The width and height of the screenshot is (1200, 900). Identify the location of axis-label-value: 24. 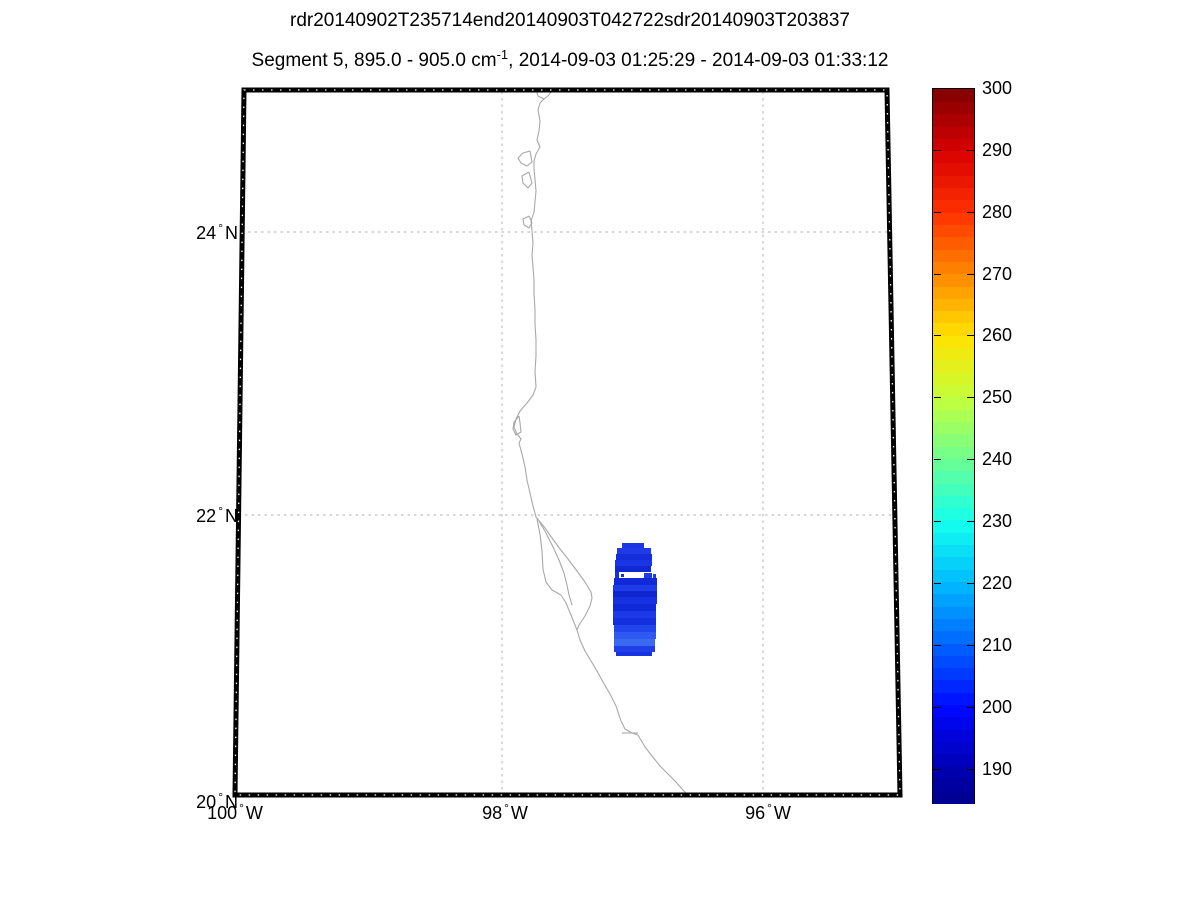
(206, 233).